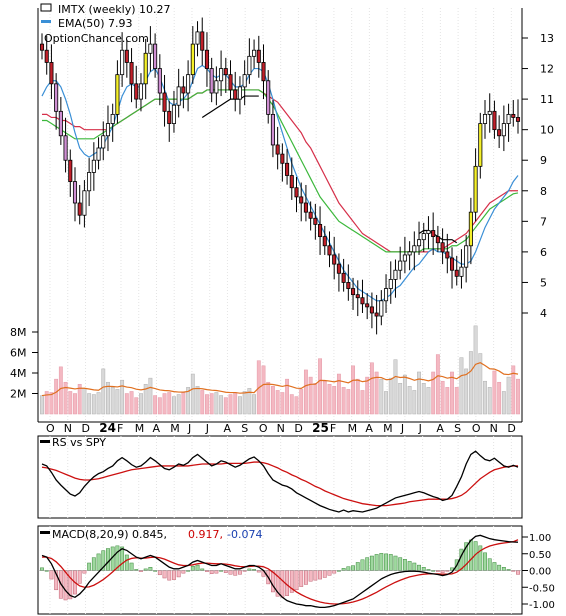 The width and height of the screenshot is (566, 616). What do you see at coordinates (547, 38) in the screenshot?
I see `price-tick-label: 13` at bounding box center [547, 38].